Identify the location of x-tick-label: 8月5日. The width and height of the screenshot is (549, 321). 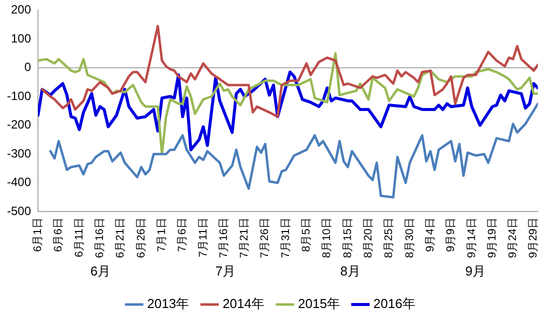
(306, 235).